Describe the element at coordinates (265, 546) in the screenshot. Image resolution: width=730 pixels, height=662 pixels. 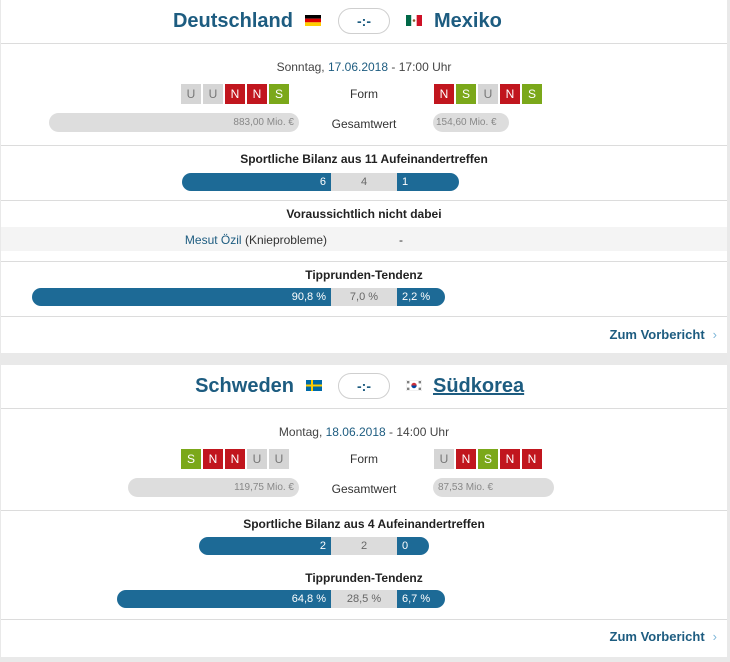
I see `home-wins-bar: 2` at that location.